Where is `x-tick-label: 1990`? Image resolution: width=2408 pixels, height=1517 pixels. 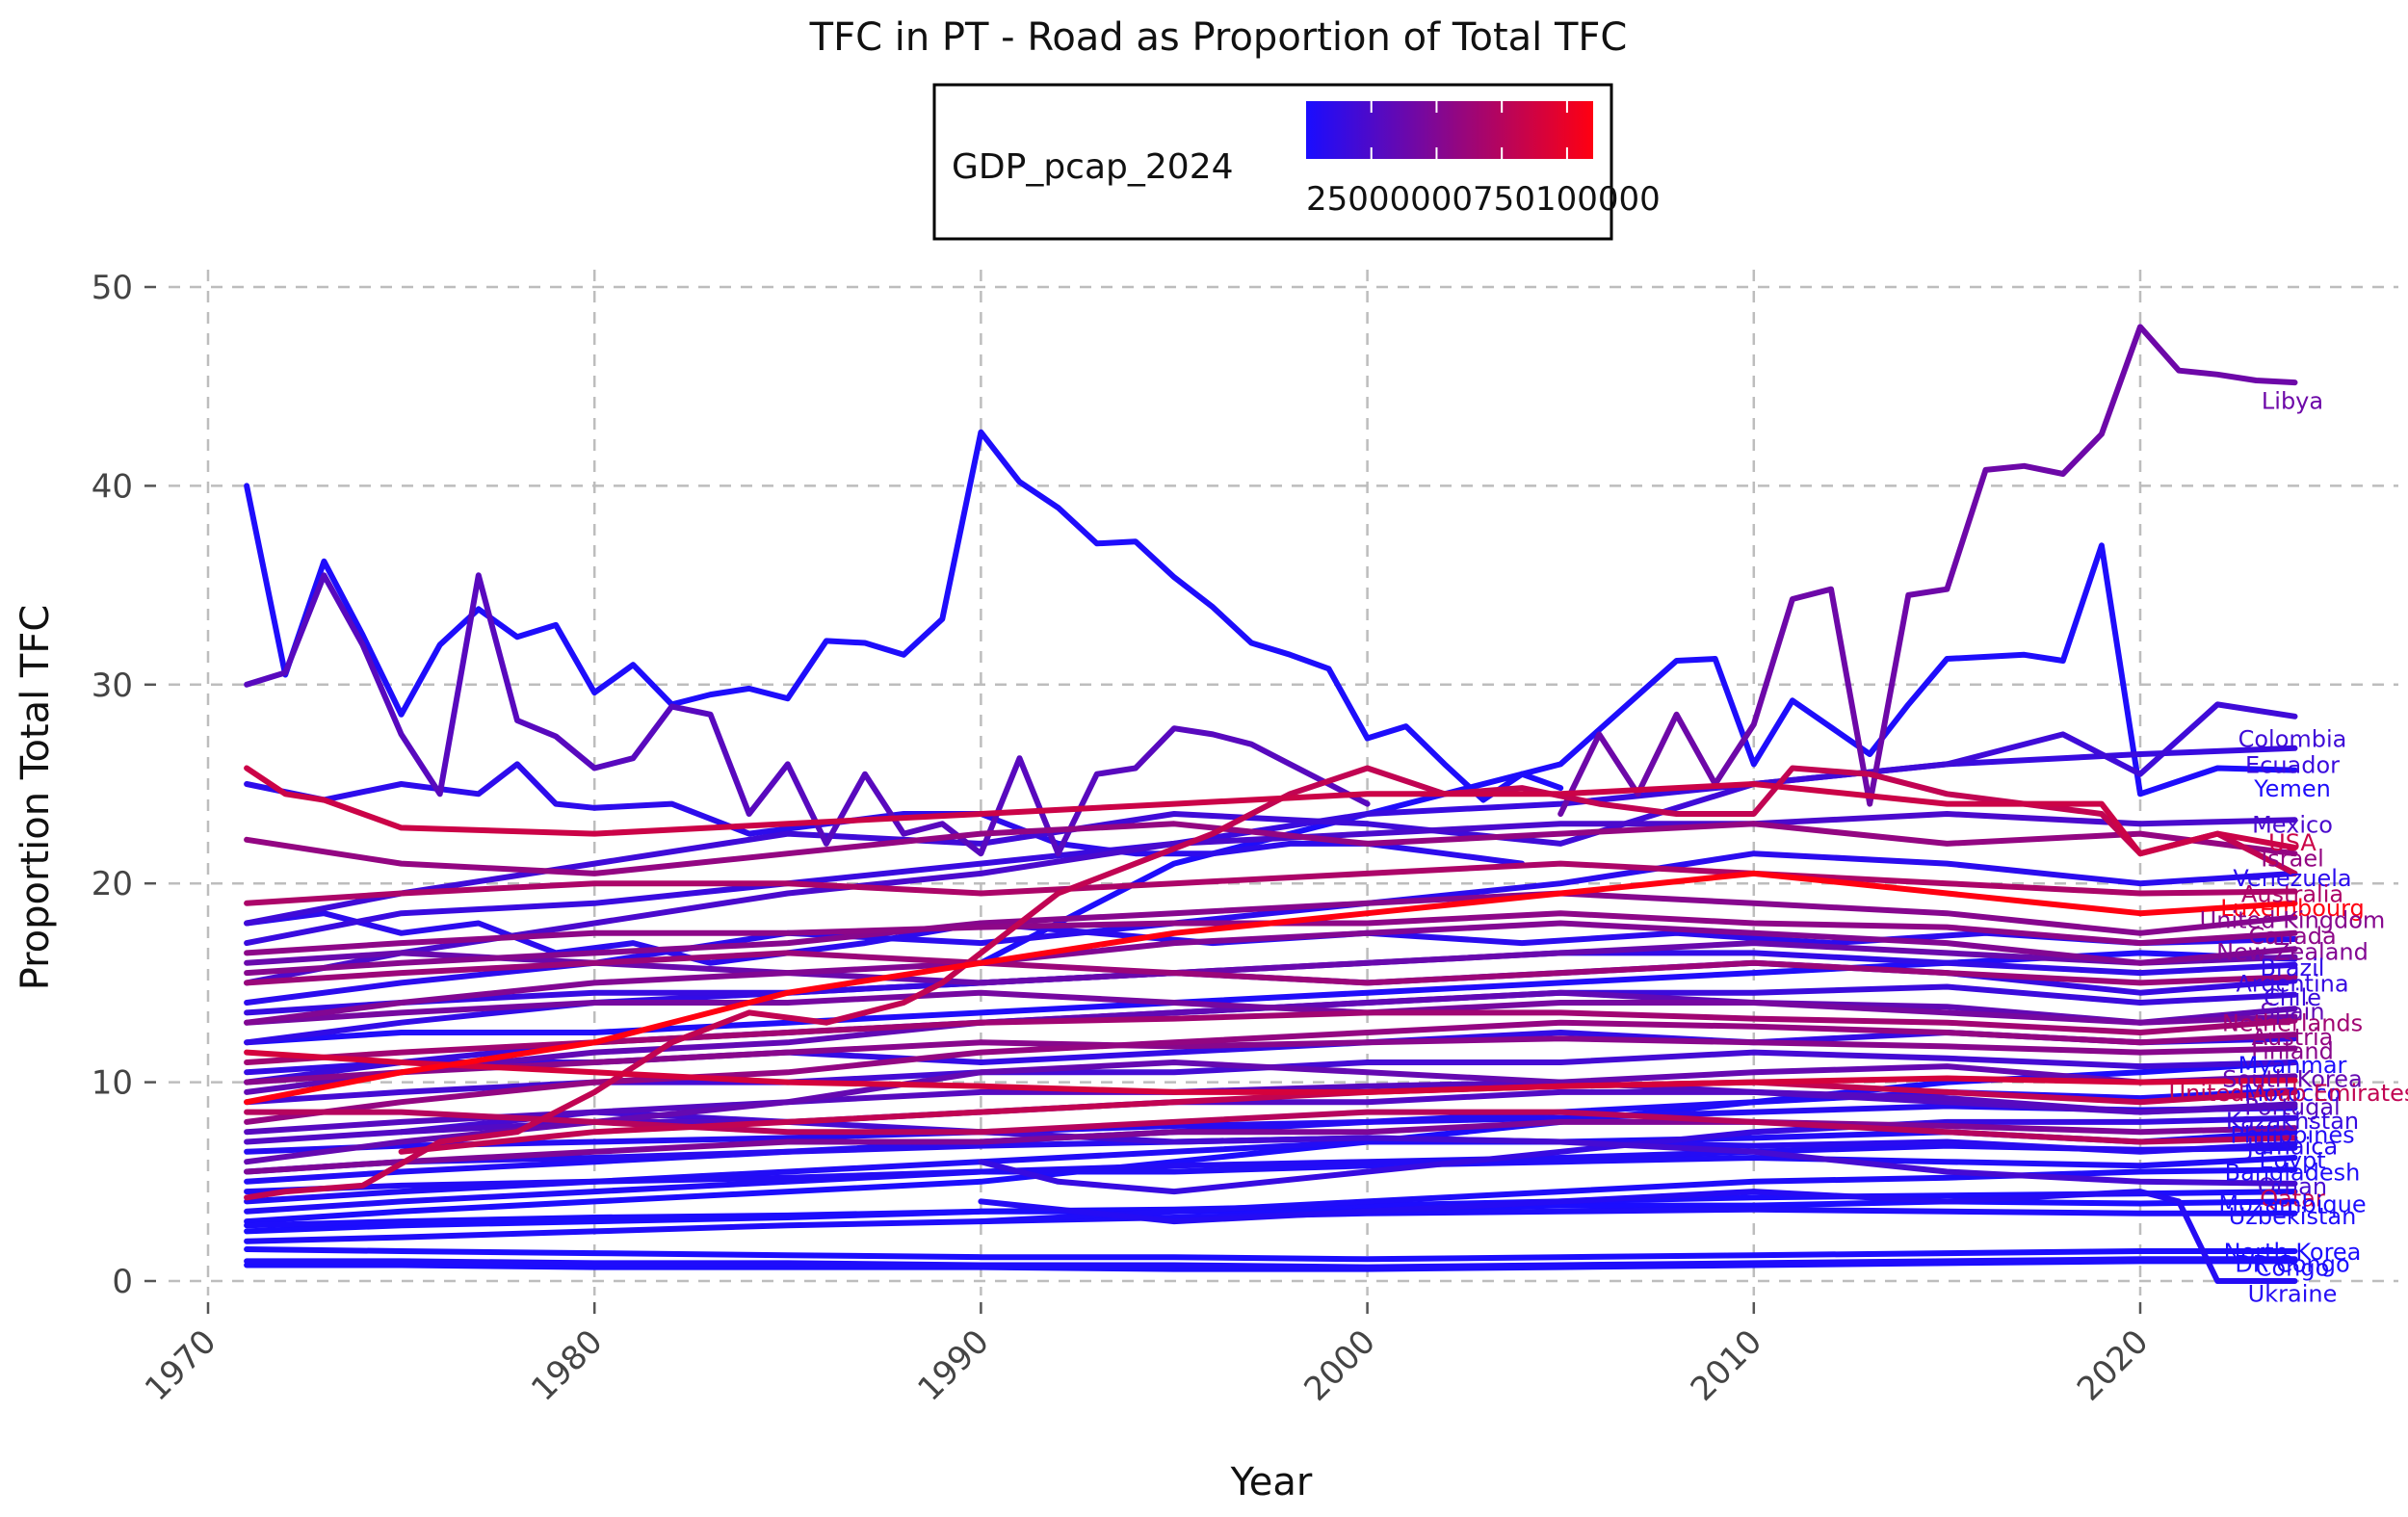 x-tick-label: 1990 is located at coordinates (953, 1365).